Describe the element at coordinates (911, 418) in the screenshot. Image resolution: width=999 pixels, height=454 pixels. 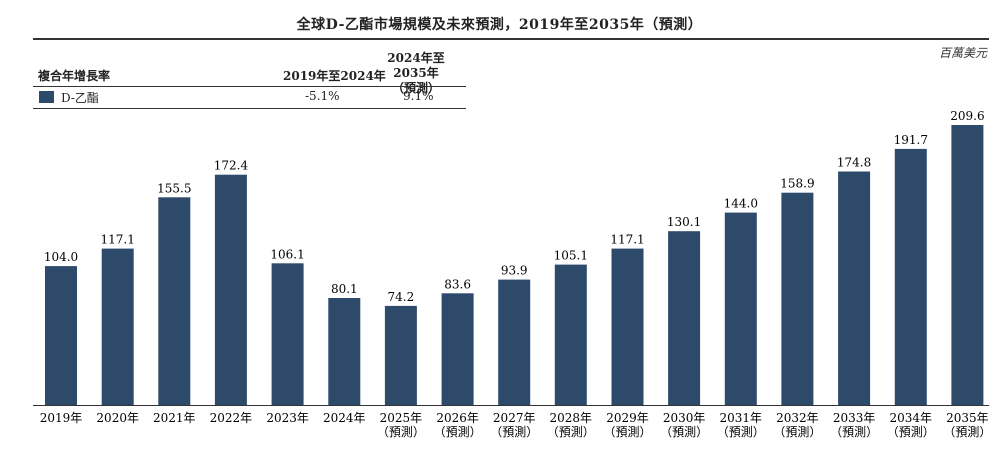
I see `x-tick-label: 2034年` at that location.